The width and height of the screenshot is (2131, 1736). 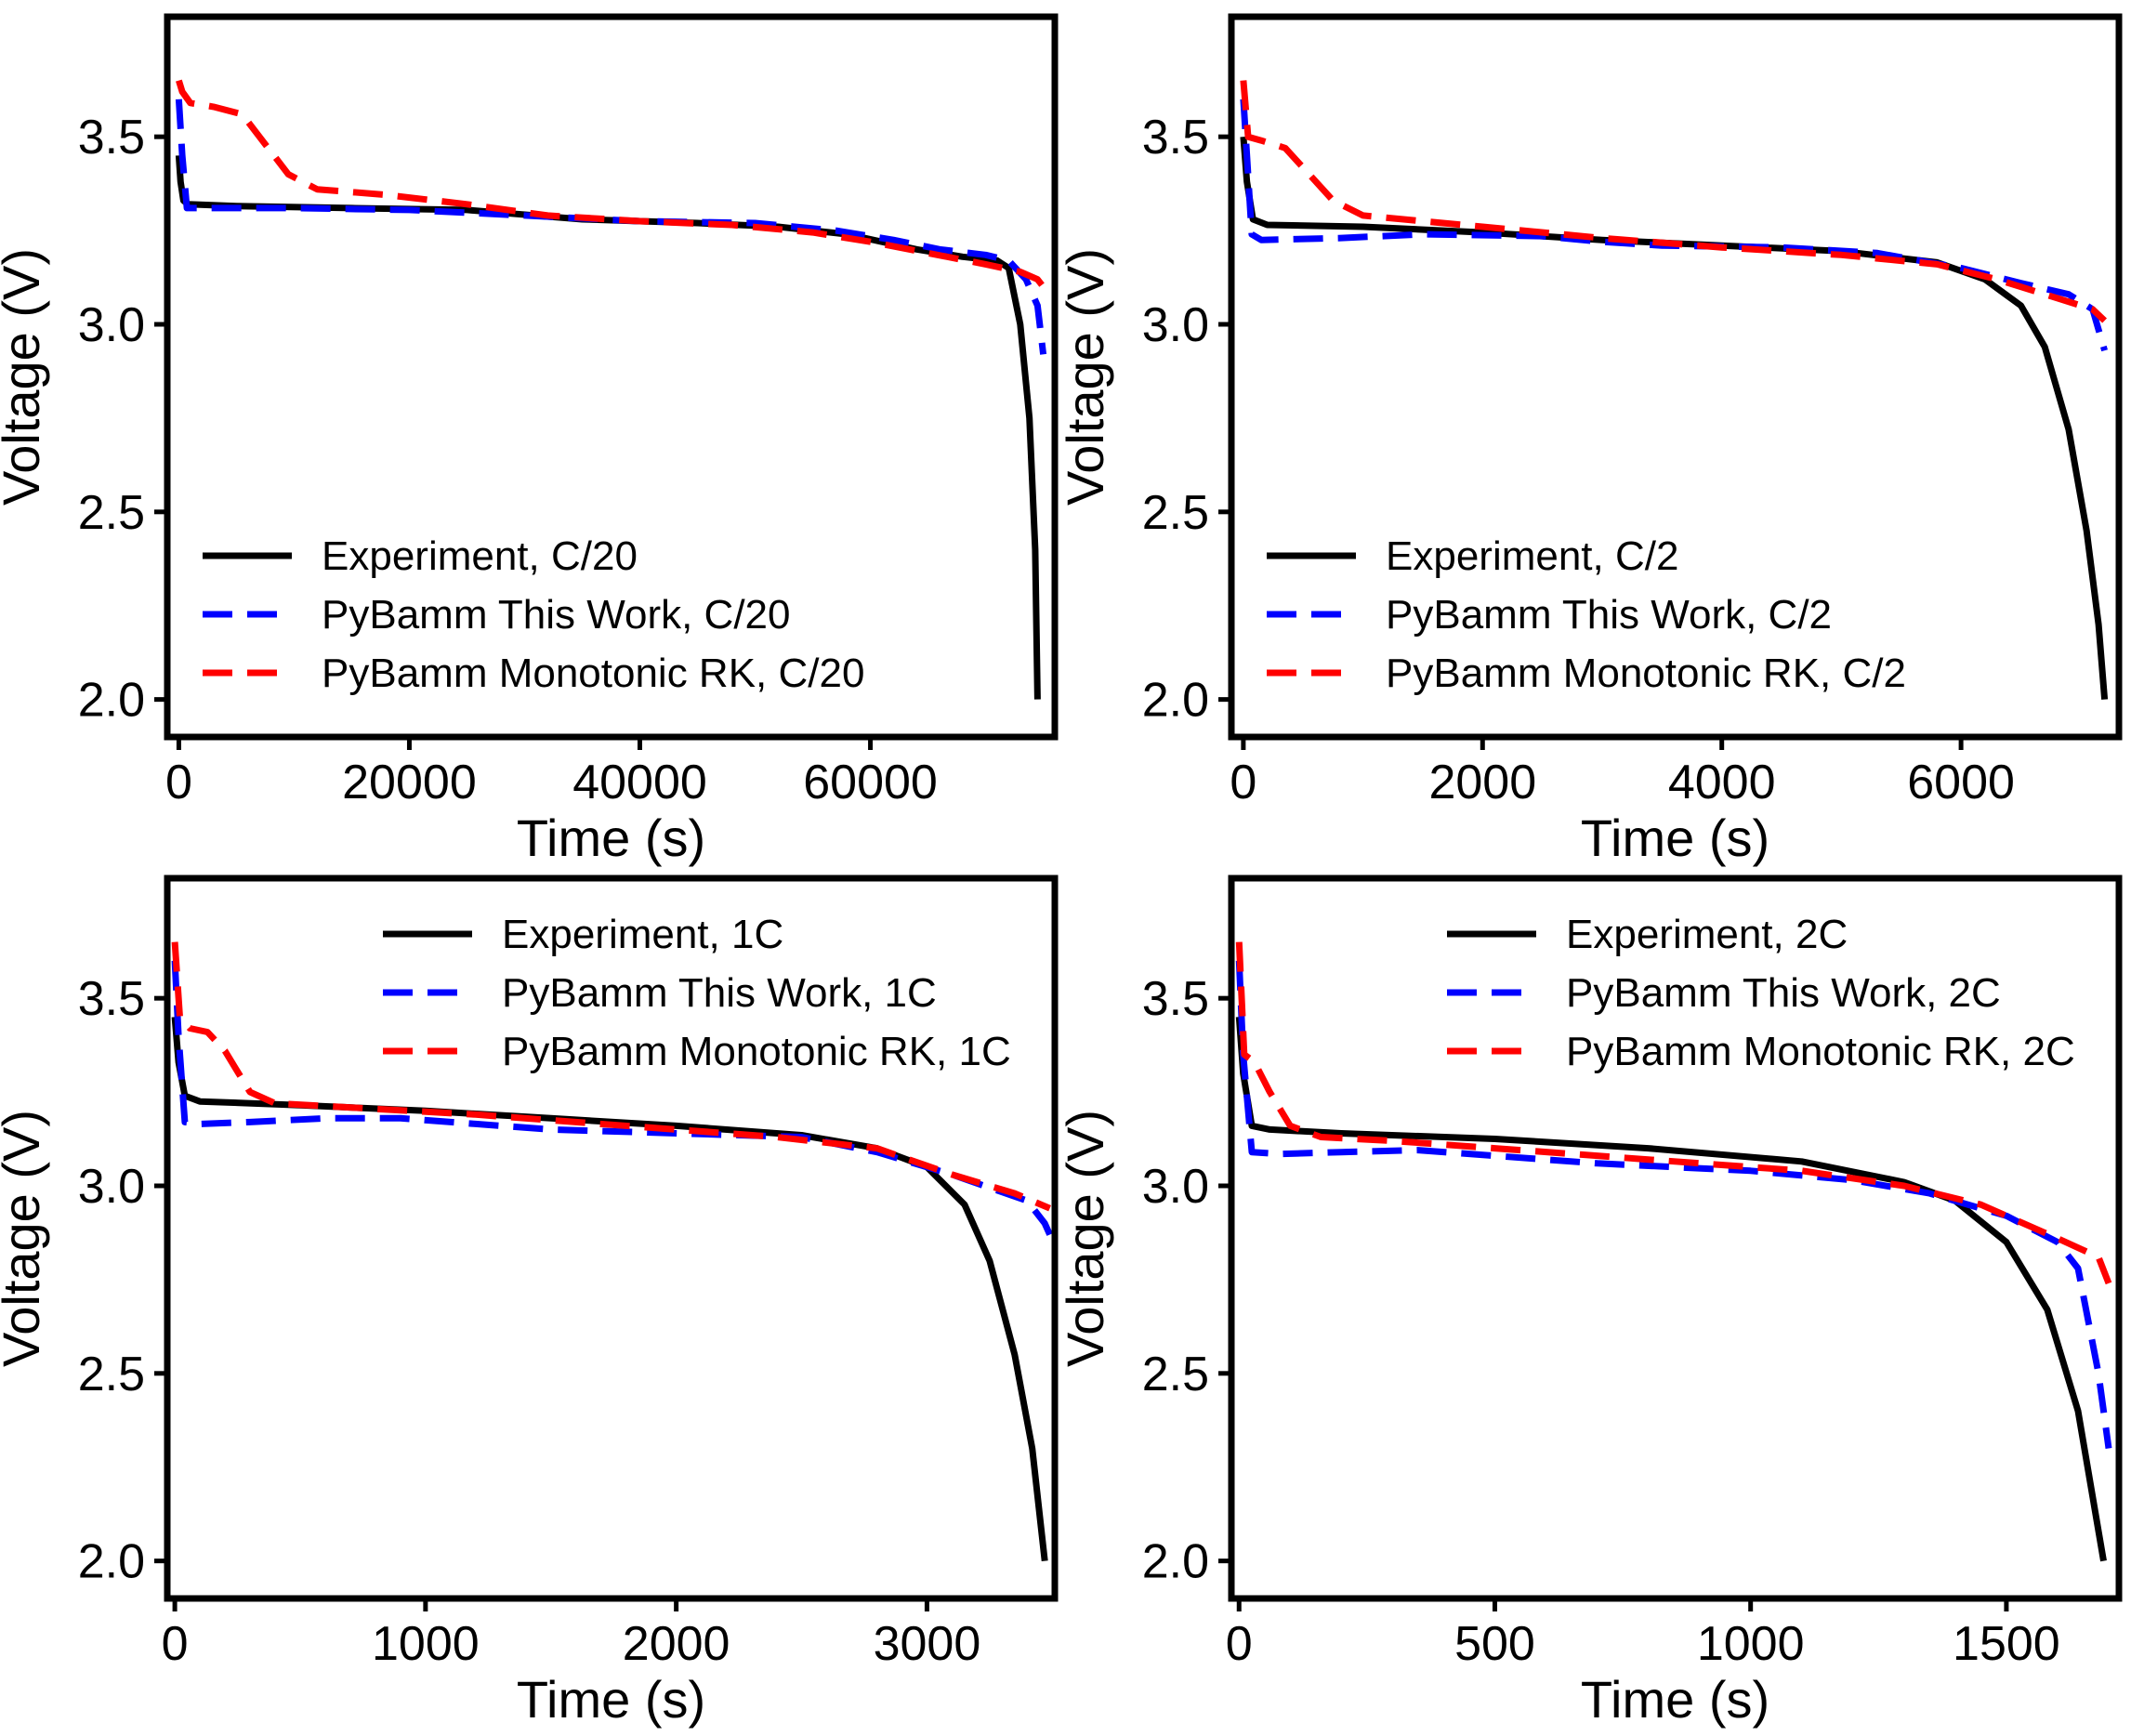 What do you see at coordinates (642, 935) in the screenshot?
I see `legend-label: Experiment, 1C` at bounding box center [642, 935].